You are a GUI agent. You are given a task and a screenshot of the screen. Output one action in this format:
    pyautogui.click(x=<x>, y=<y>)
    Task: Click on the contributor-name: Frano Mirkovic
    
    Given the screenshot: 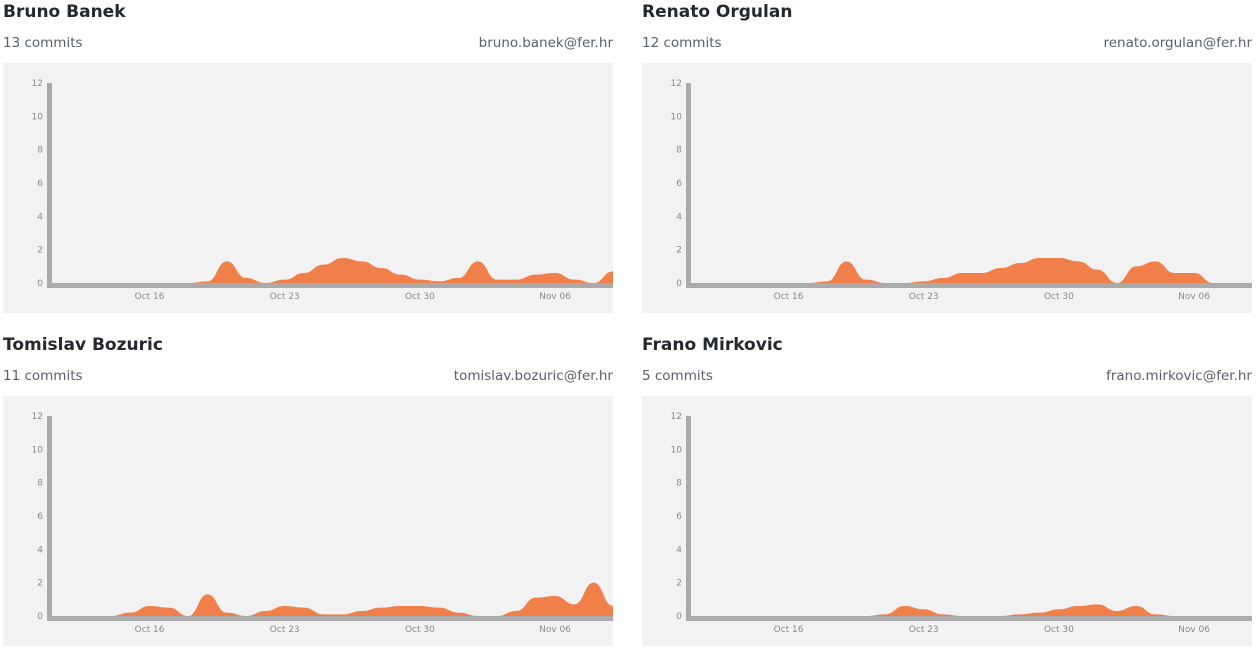 What is the action you would take?
    pyautogui.click(x=712, y=345)
    